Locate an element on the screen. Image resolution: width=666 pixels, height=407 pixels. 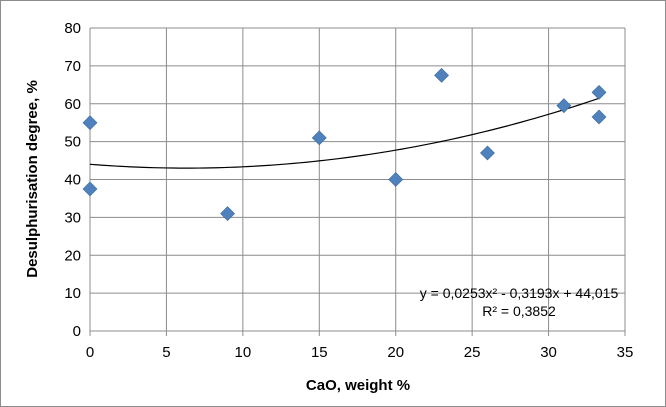
y-axis-ticks: 0 10 20 30 40 50 60 70 80 is located at coordinates (72, 180).